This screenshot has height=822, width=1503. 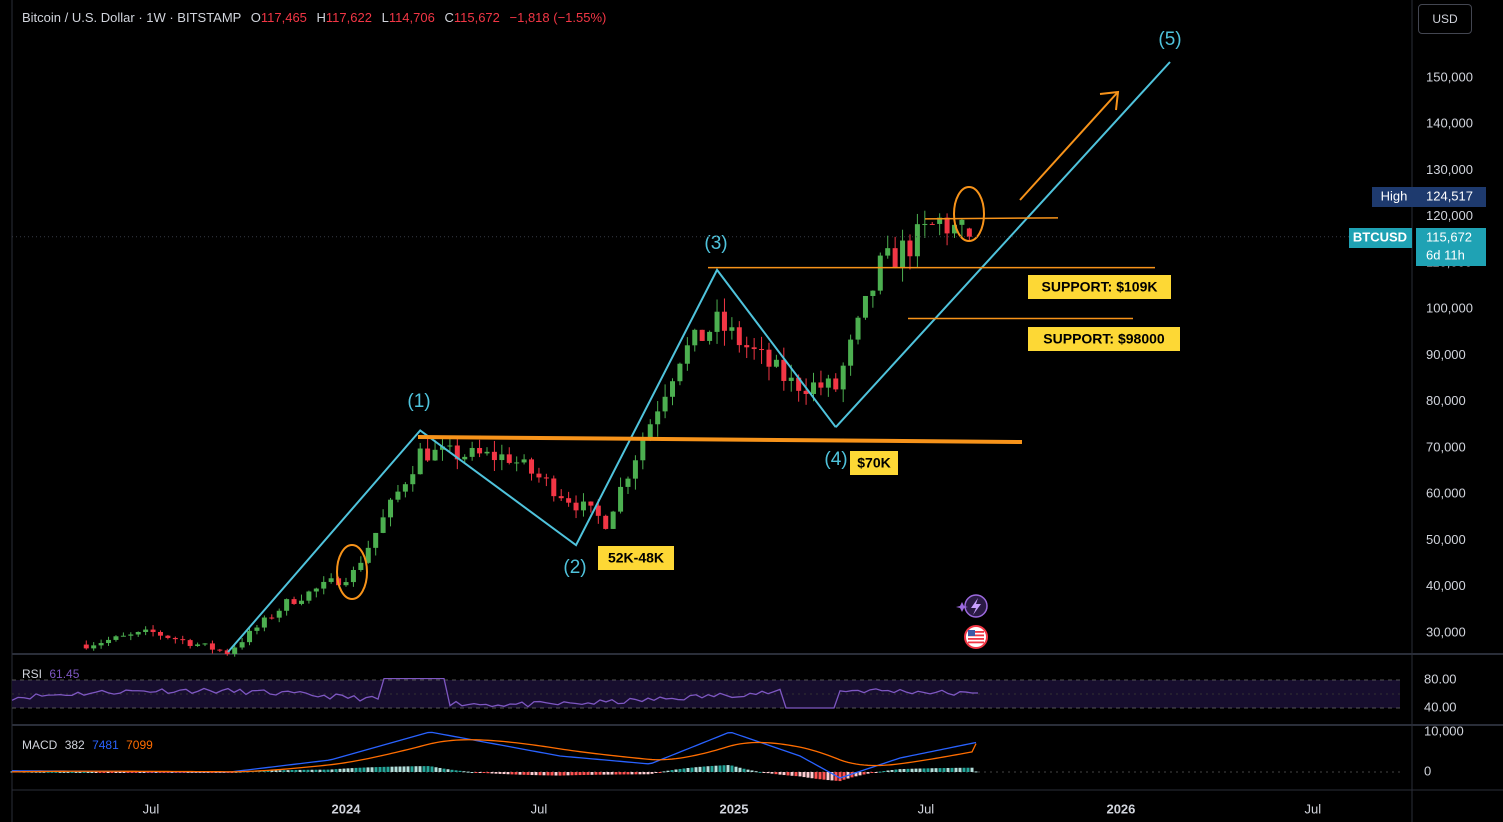 What do you see at coordinates (50, 674) in the screenshot?
I see `rsi-legend: RSI 61.45` at bounding box center [50, 674].